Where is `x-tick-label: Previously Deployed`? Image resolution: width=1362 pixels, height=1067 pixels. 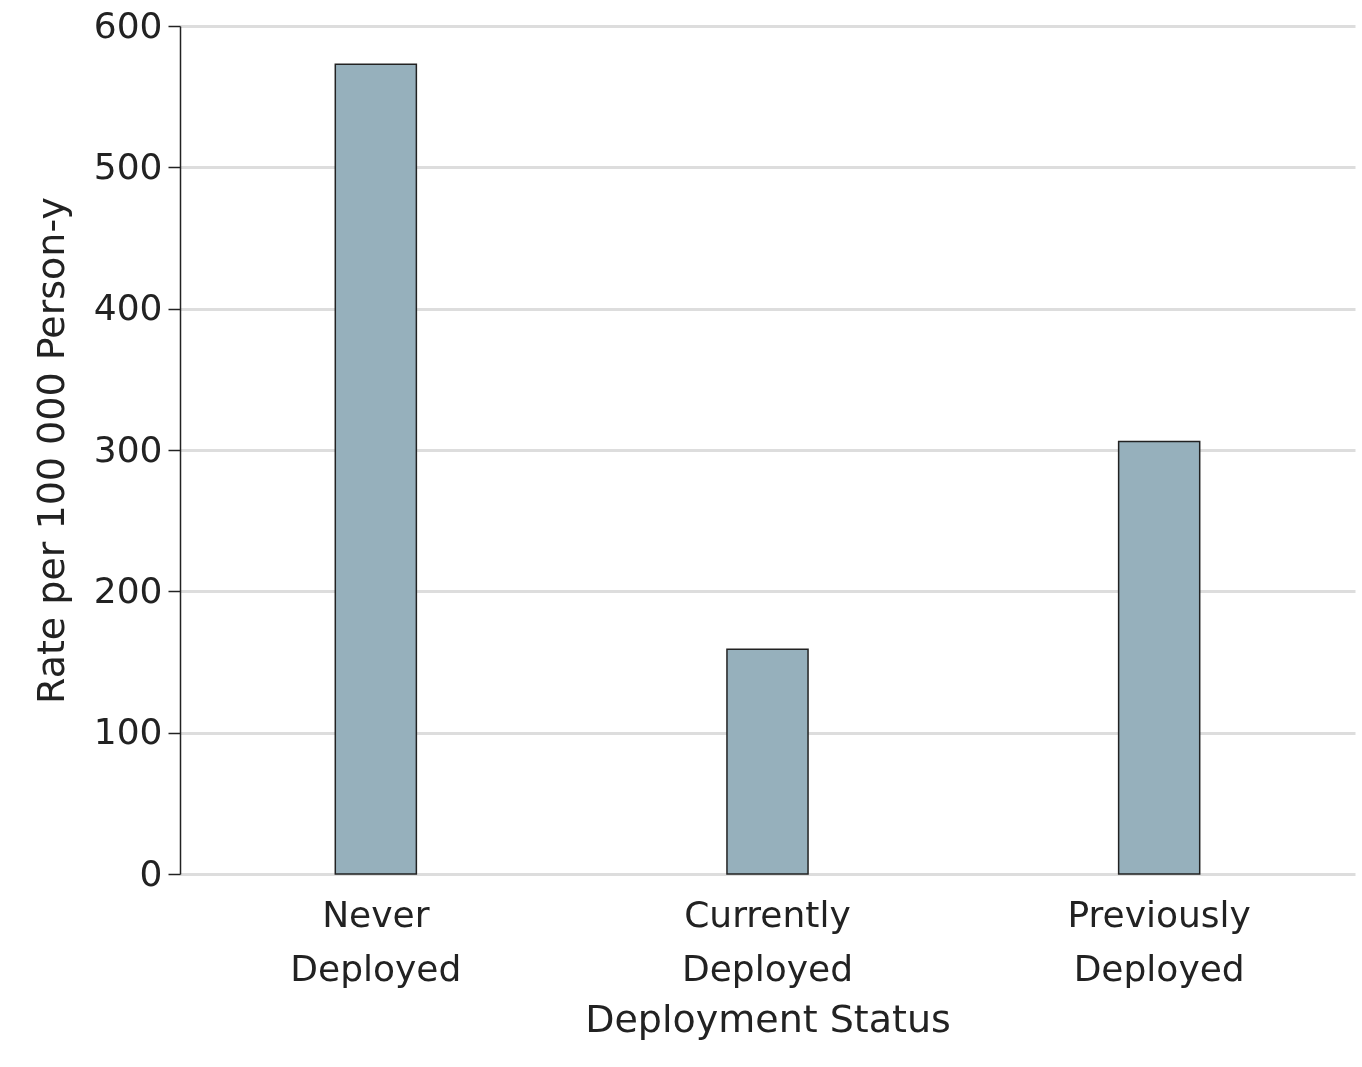 x-tick-label: Previously Deployed is located at coordinates (1159, 941).